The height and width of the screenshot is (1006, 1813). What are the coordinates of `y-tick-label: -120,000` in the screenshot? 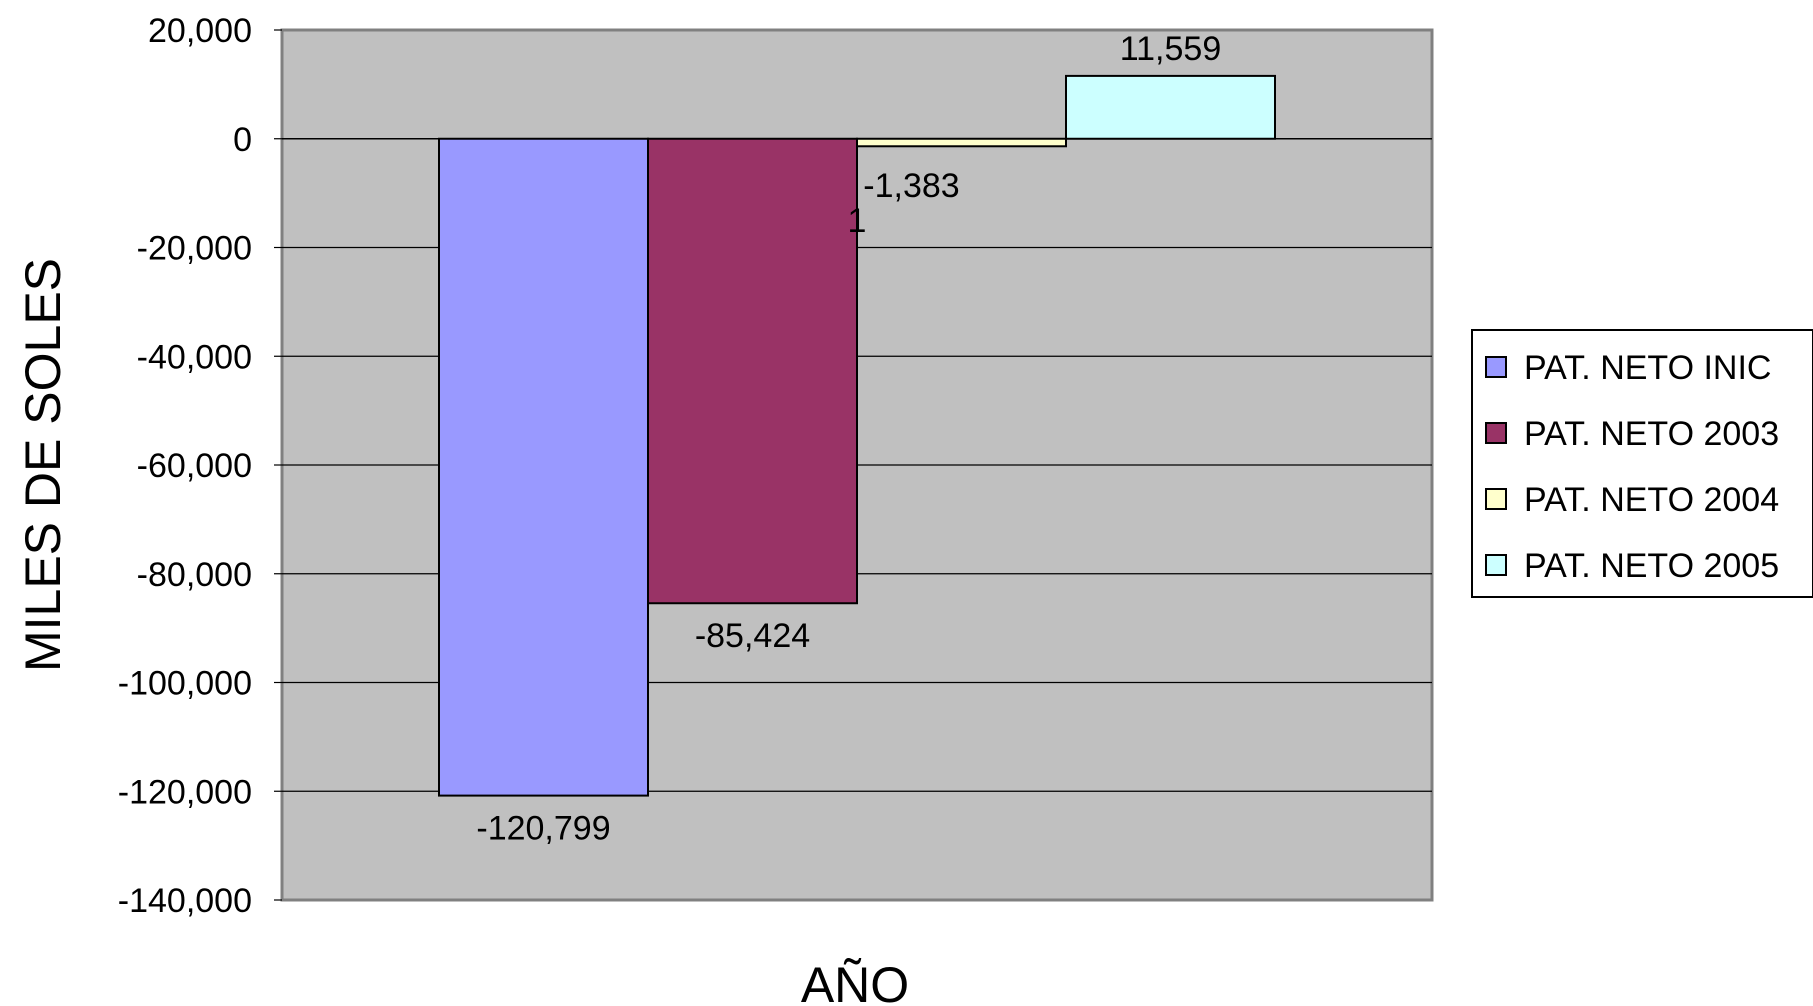 It's located at (185, 792).